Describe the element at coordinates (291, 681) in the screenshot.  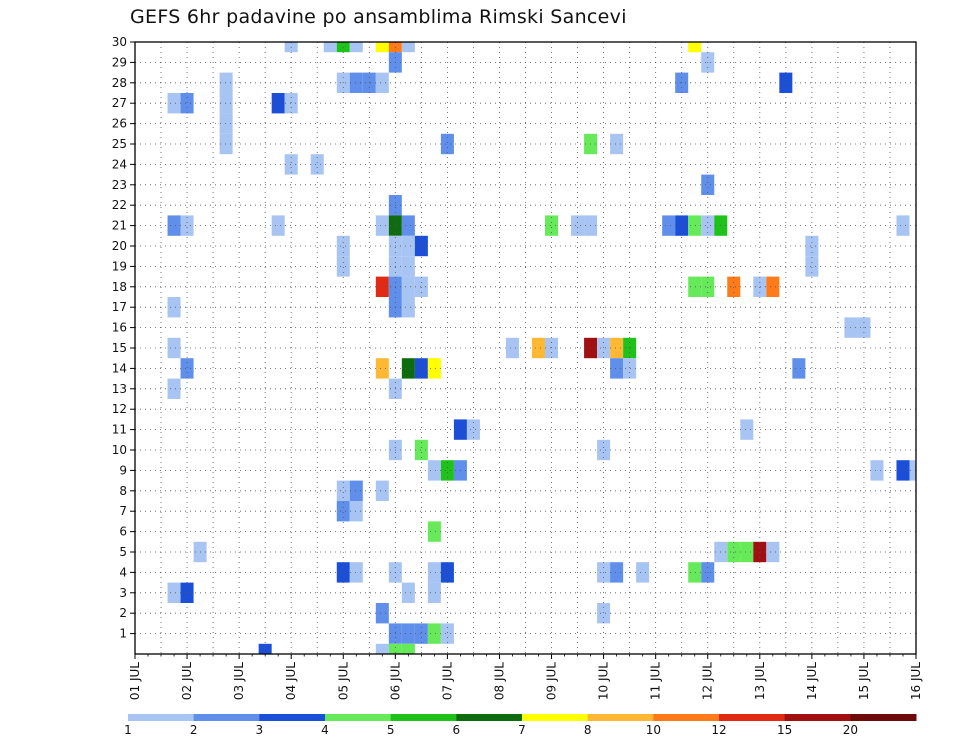
I see `x-tick-label: 04 JUL` at that location.